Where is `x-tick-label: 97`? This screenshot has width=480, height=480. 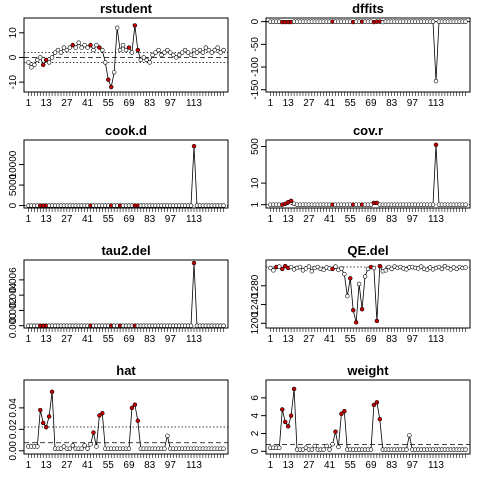 x-tick-label: 97 is located at coordinates (413, 339).